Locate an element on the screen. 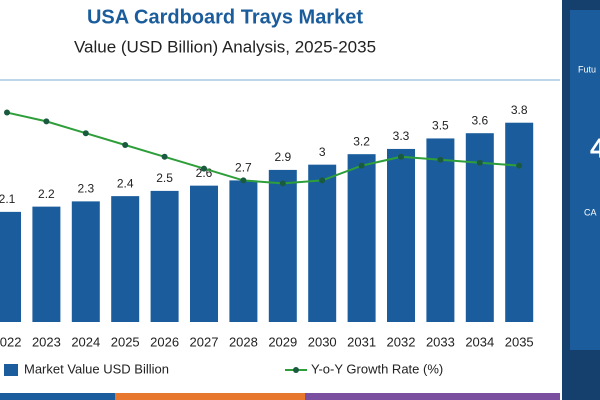 This screenshot has height=400, width=600. value-label: 2.1 is located at coordinates (8, 199).